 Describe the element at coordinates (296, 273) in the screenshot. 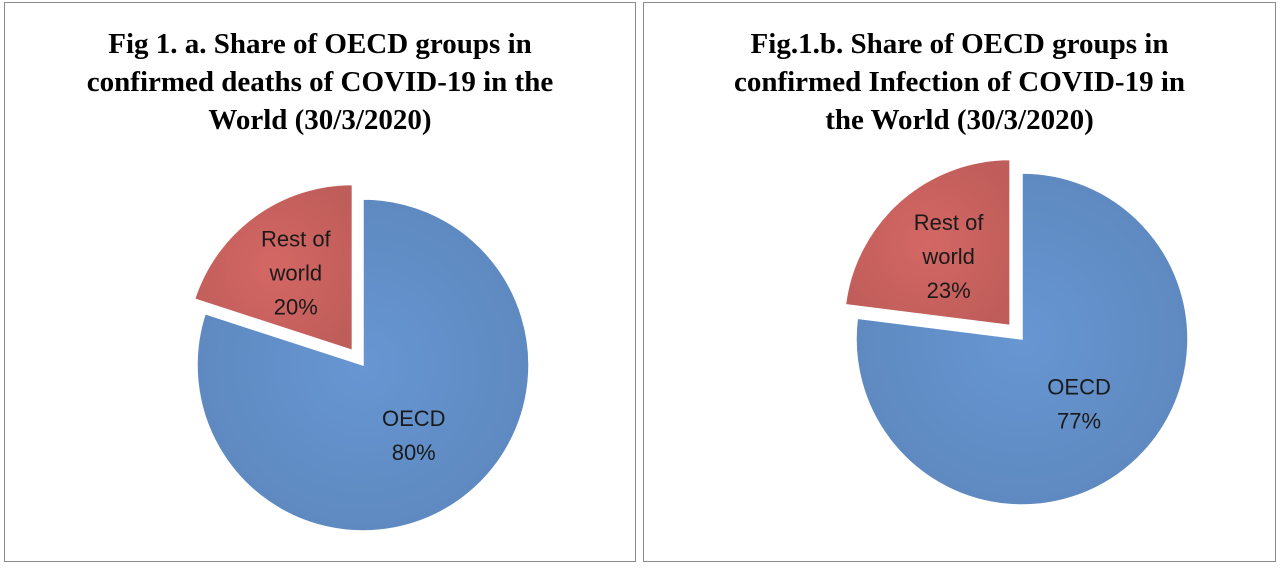

I see `data-label-rest-of-world: Rest of world 20%` at that location.